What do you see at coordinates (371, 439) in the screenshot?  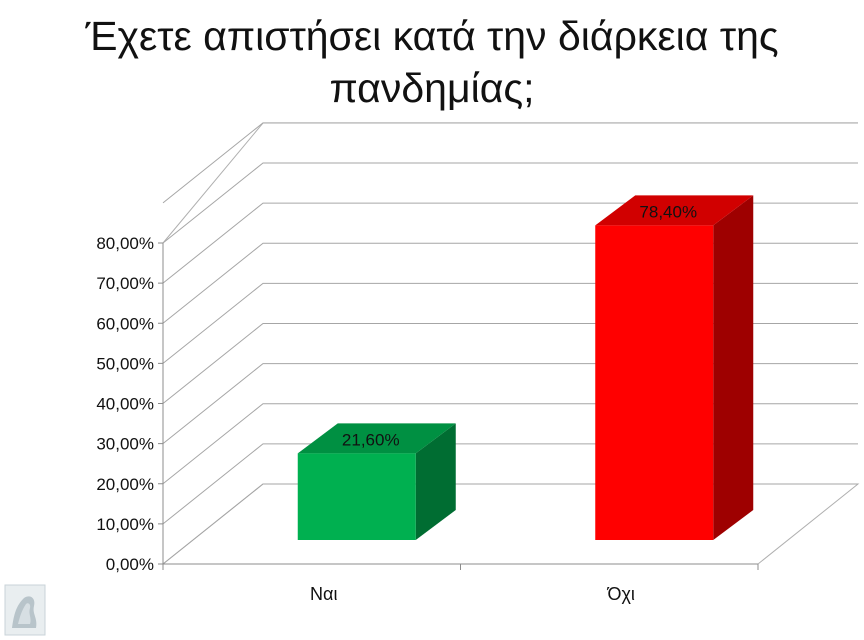 I see `data-label: 21,60%` at bounding box center [371, 439].